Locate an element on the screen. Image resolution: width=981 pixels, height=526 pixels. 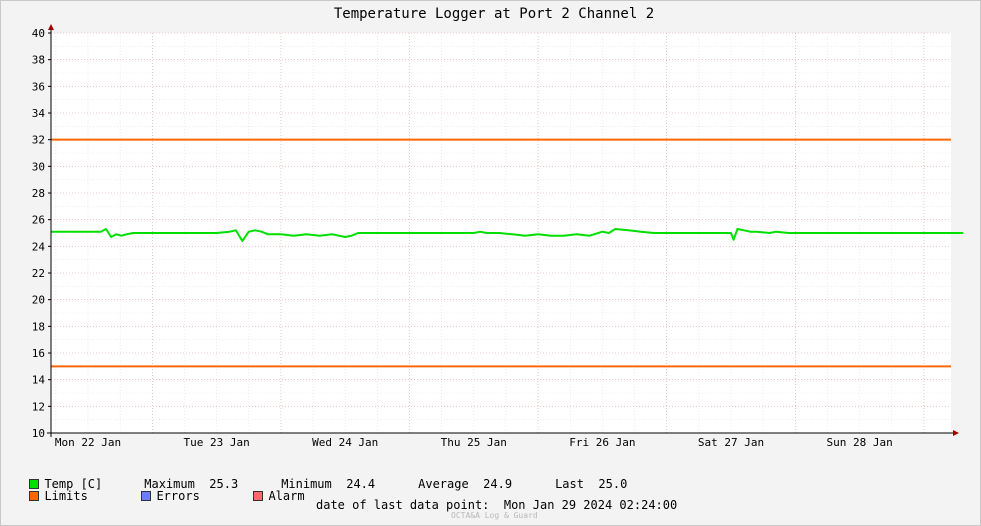
last-label: Last is located at coordinates (569, 484).